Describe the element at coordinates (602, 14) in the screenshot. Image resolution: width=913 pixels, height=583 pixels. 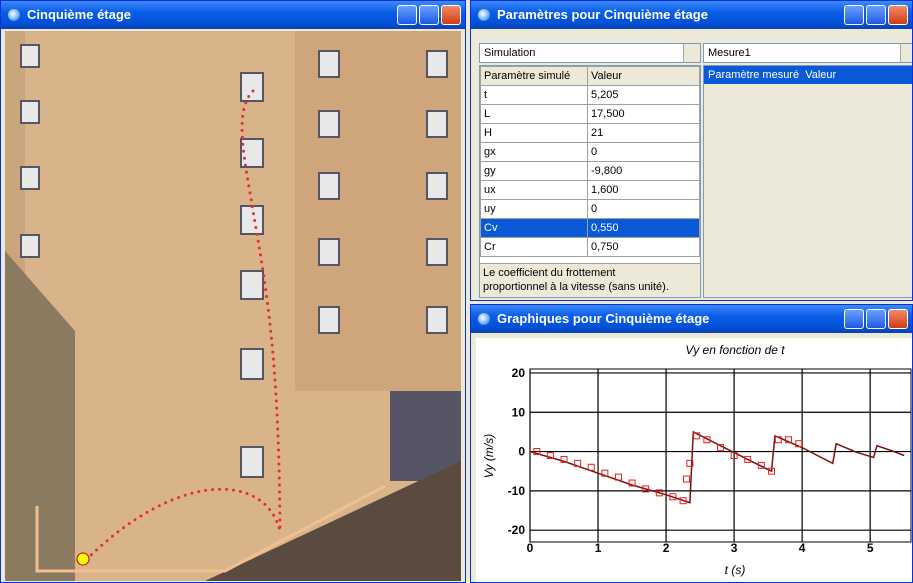
I see `window-title: Paramètres pour Cinquième étage` at that location.